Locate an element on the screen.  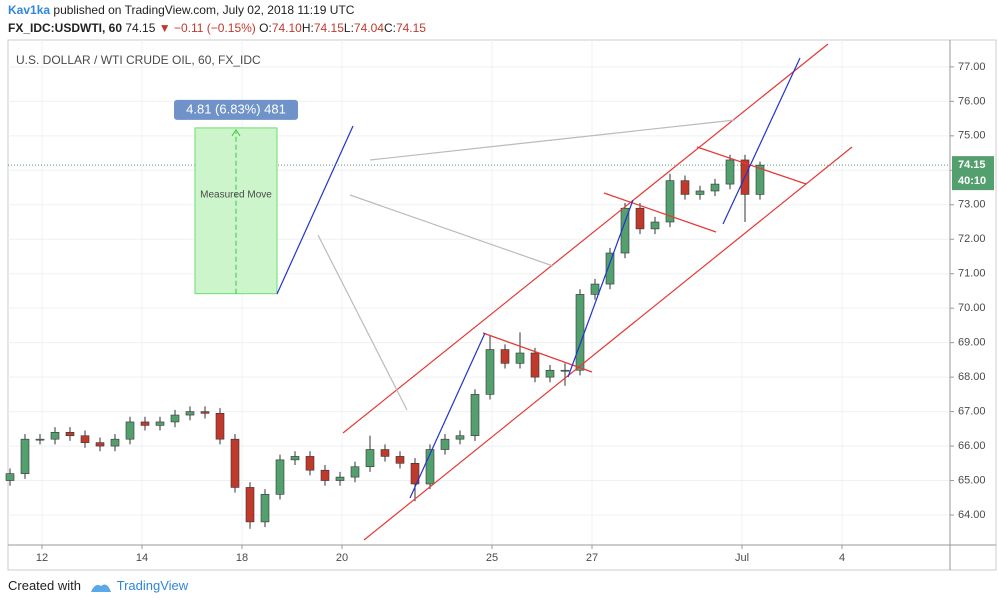
x-tick-label: 20 is located at coordinates (342, 558).